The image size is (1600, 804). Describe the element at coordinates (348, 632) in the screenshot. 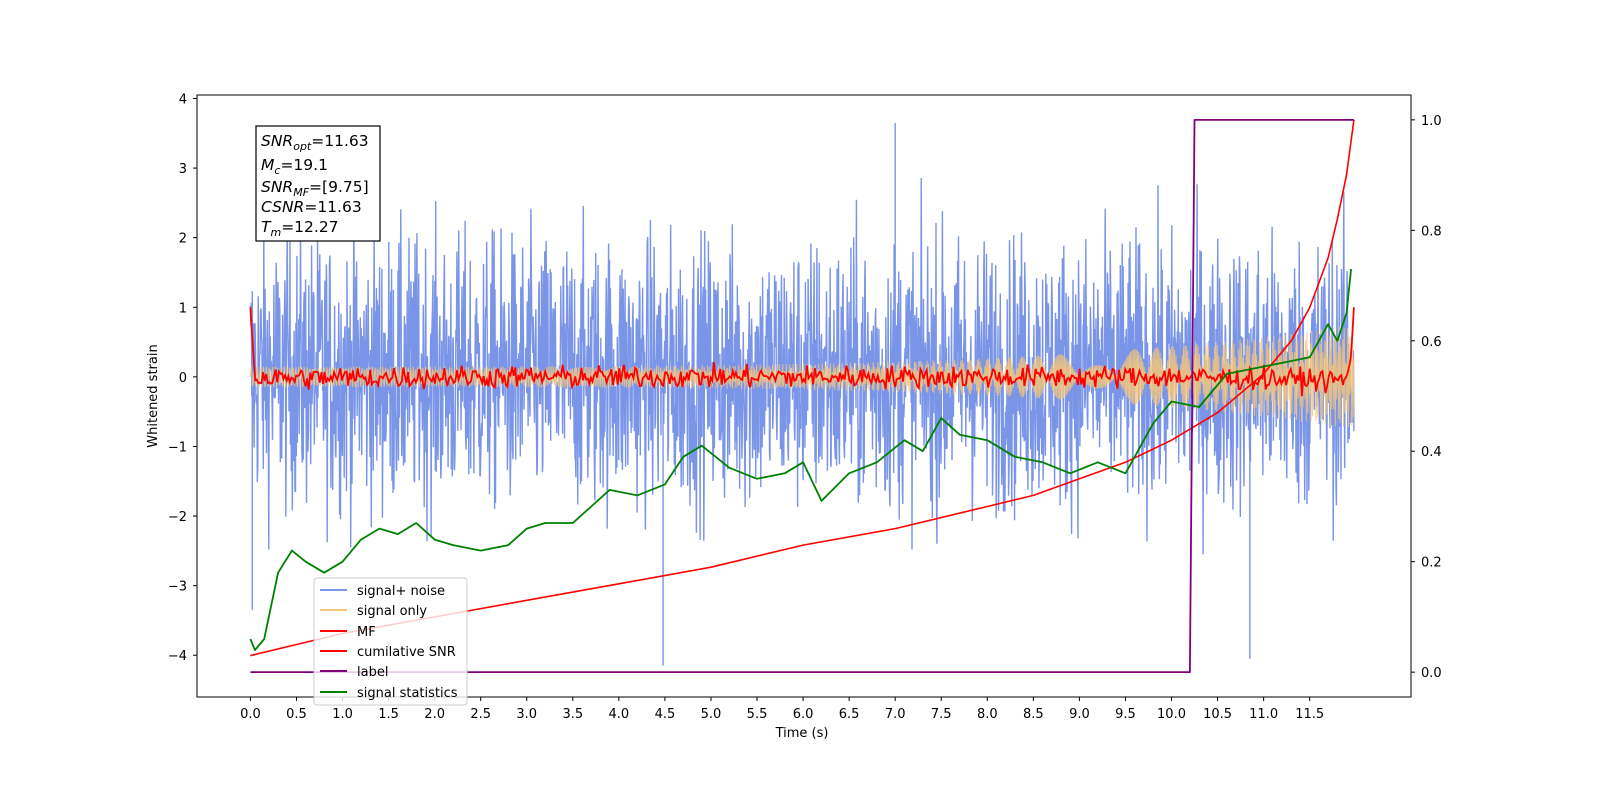

I see `legend-entry-mf: MF` at that location.